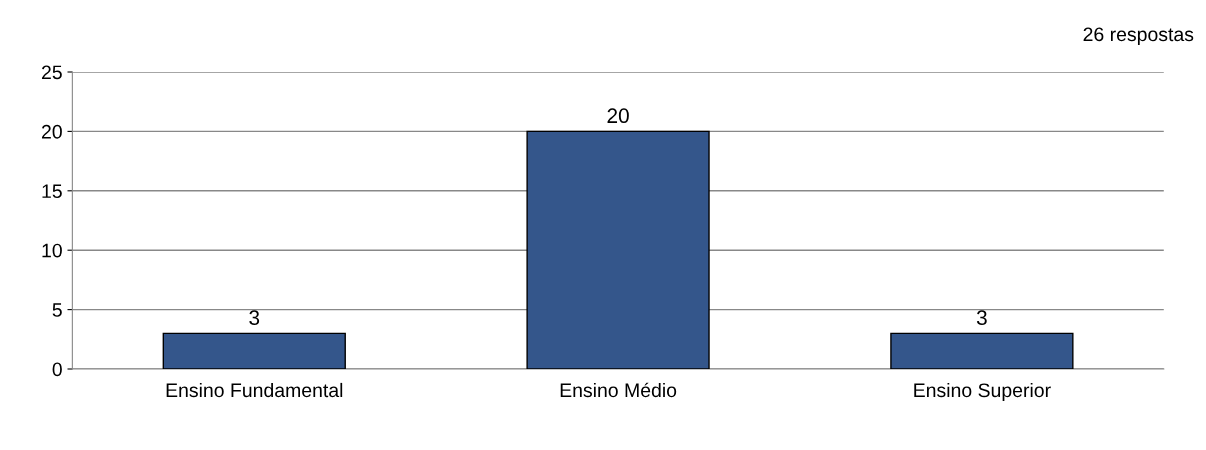 The image size is (1206, 450). Describe the element at coordinates (1138, 36) in the screenshot. I see `text: 26 respostas` at that location.